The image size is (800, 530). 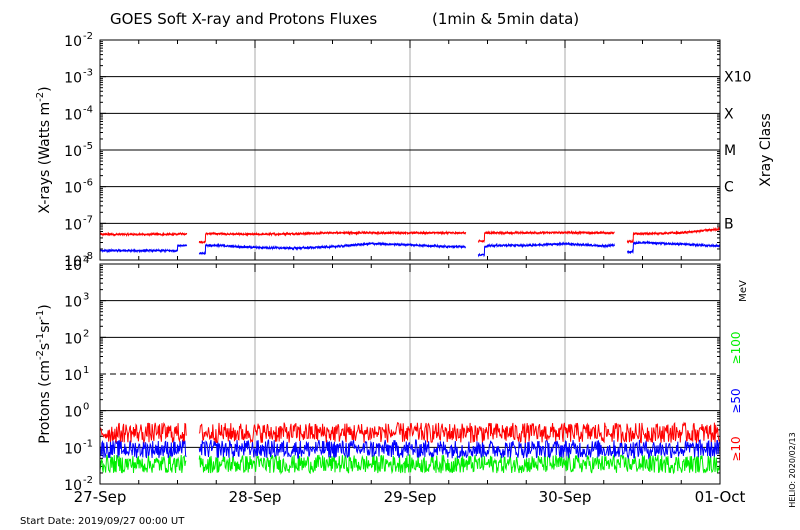 I want to click on y-tick-label: 10², so click(x=76, y=337).